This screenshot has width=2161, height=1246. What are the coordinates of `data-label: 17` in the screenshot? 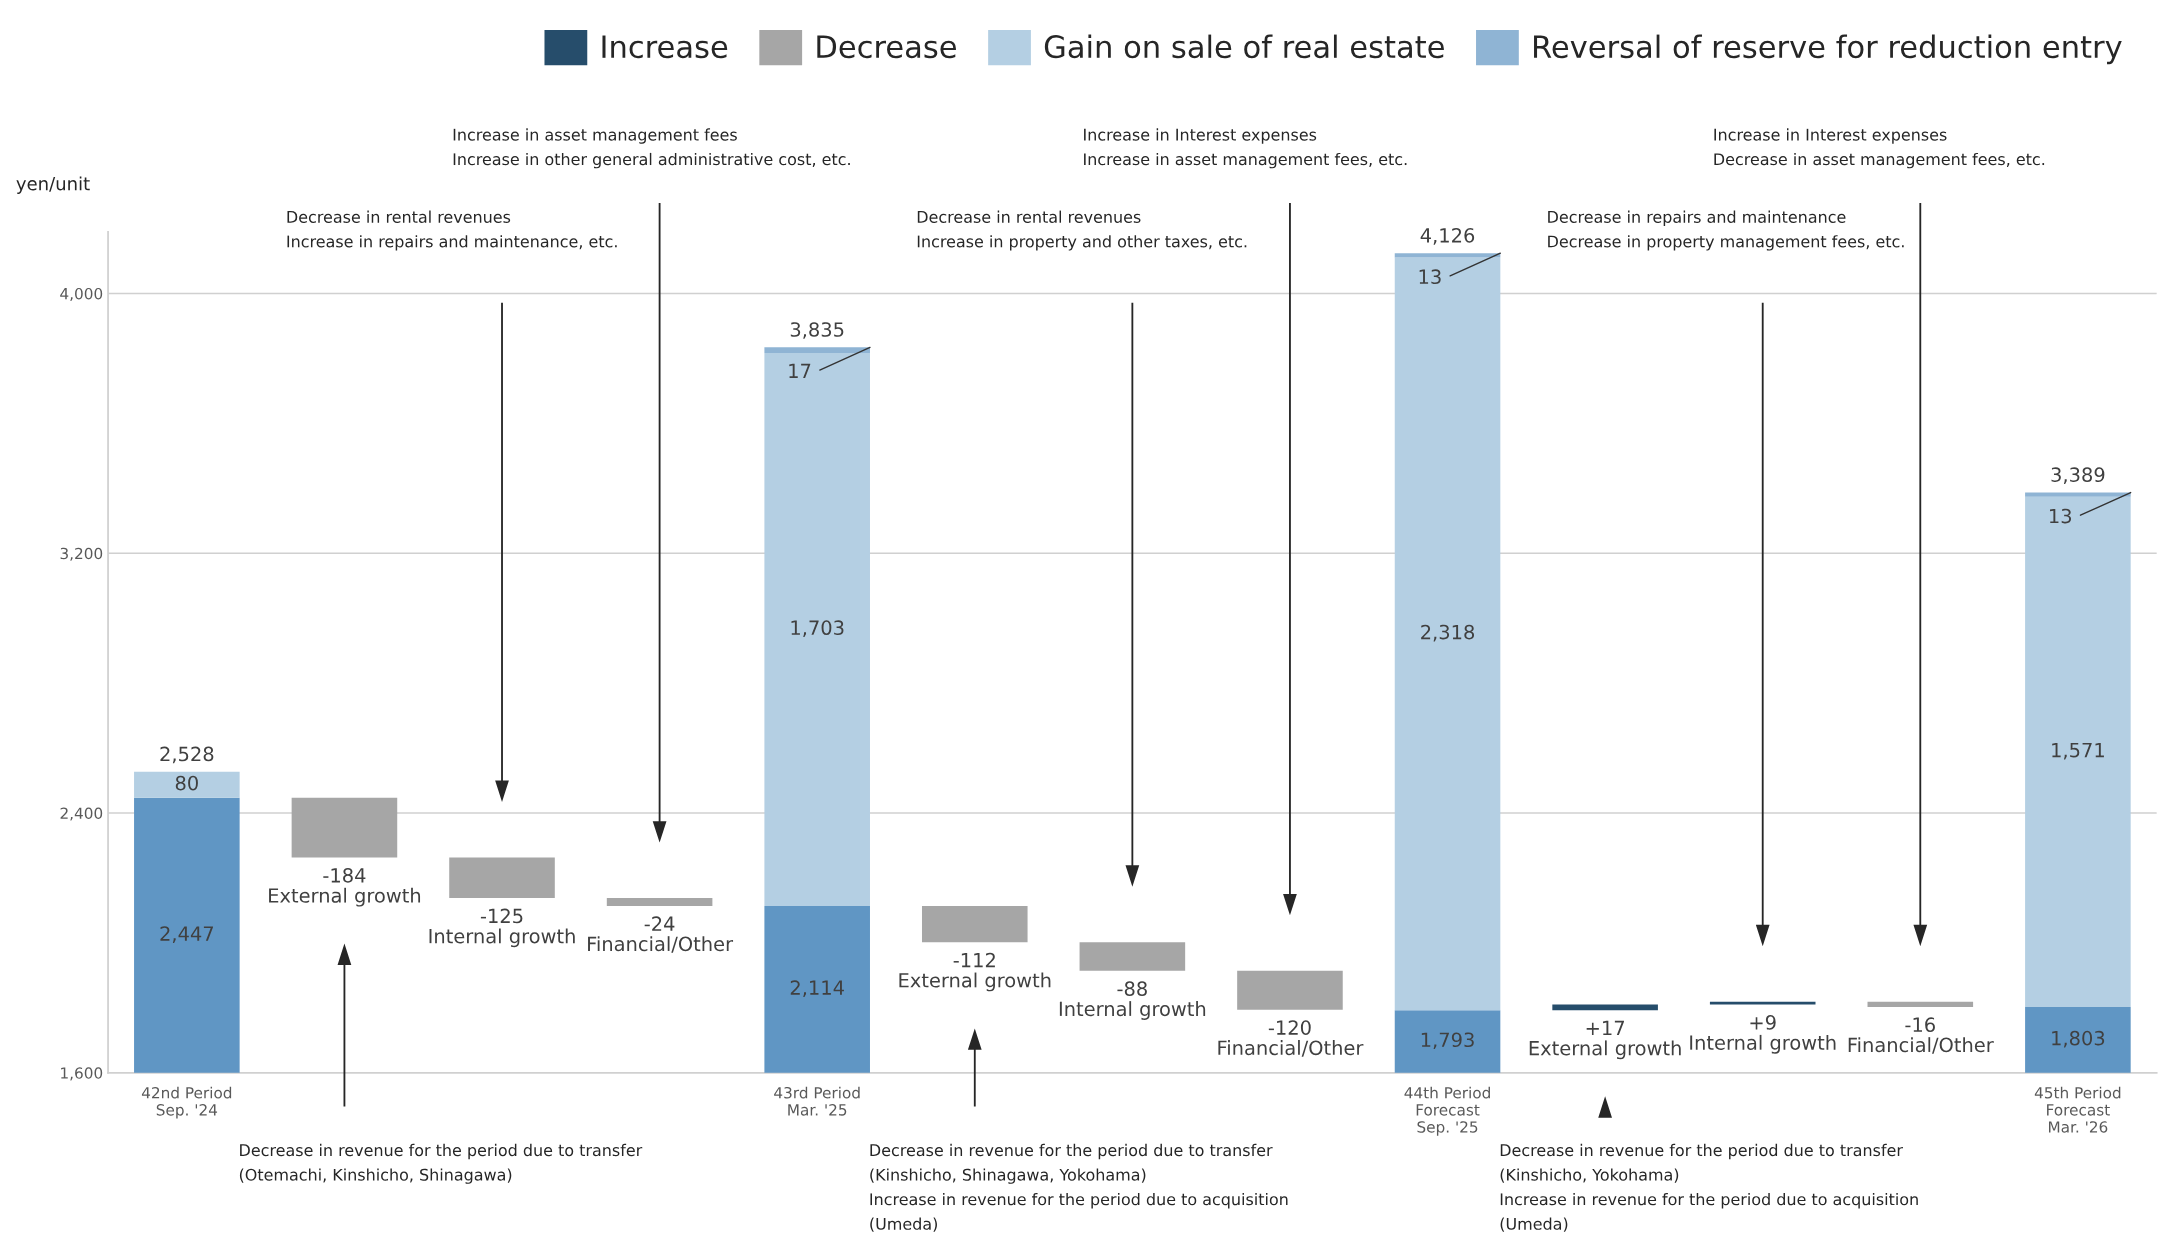 It's located at (800, 370).